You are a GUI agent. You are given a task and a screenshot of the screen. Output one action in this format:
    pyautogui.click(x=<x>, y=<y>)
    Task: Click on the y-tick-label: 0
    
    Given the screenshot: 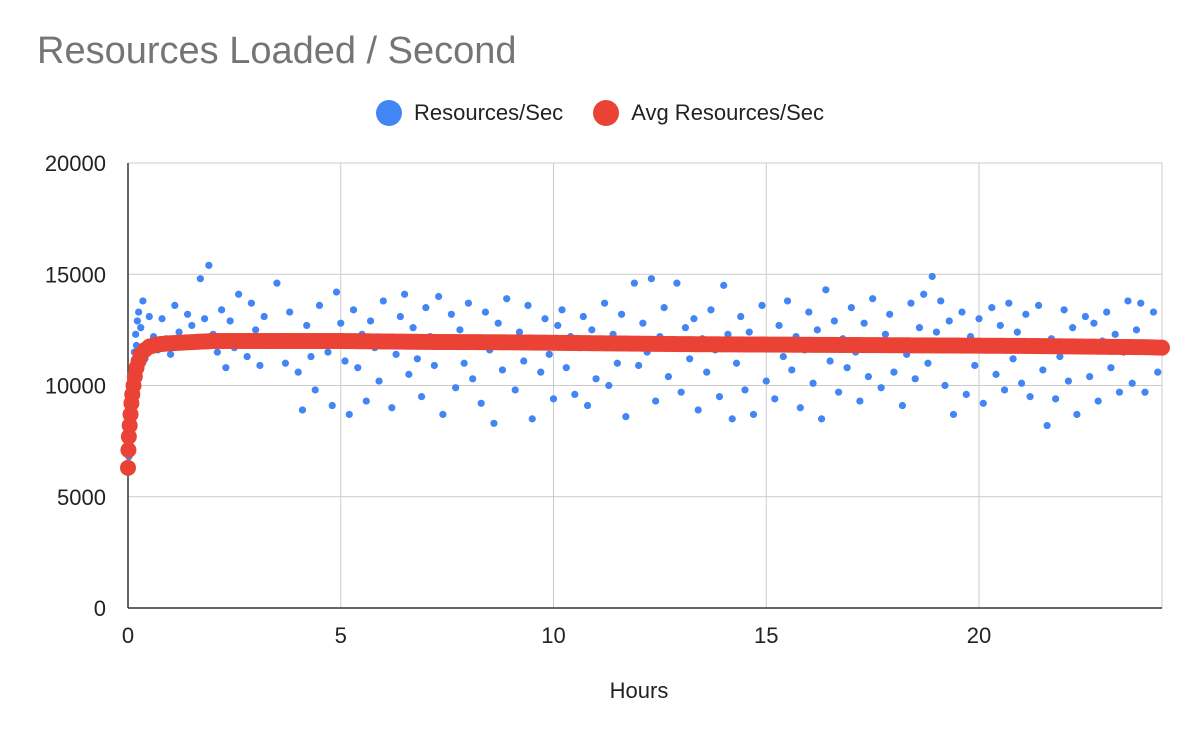 What is the action you would take?
    pyautogui.click(x=100, y=608)
    